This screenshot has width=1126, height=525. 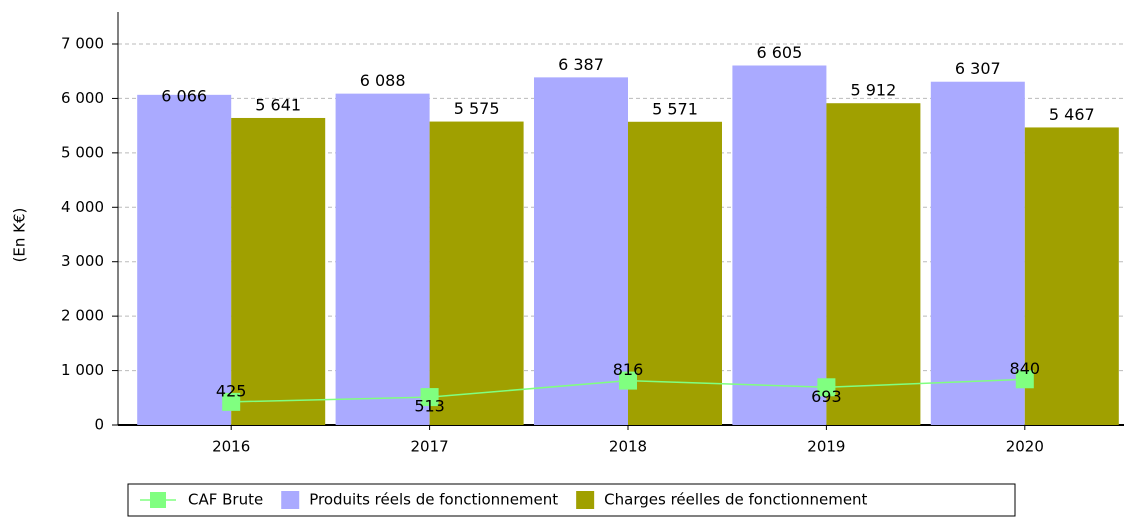 I want to click on value-label: 513, so click(x=429, y=406).